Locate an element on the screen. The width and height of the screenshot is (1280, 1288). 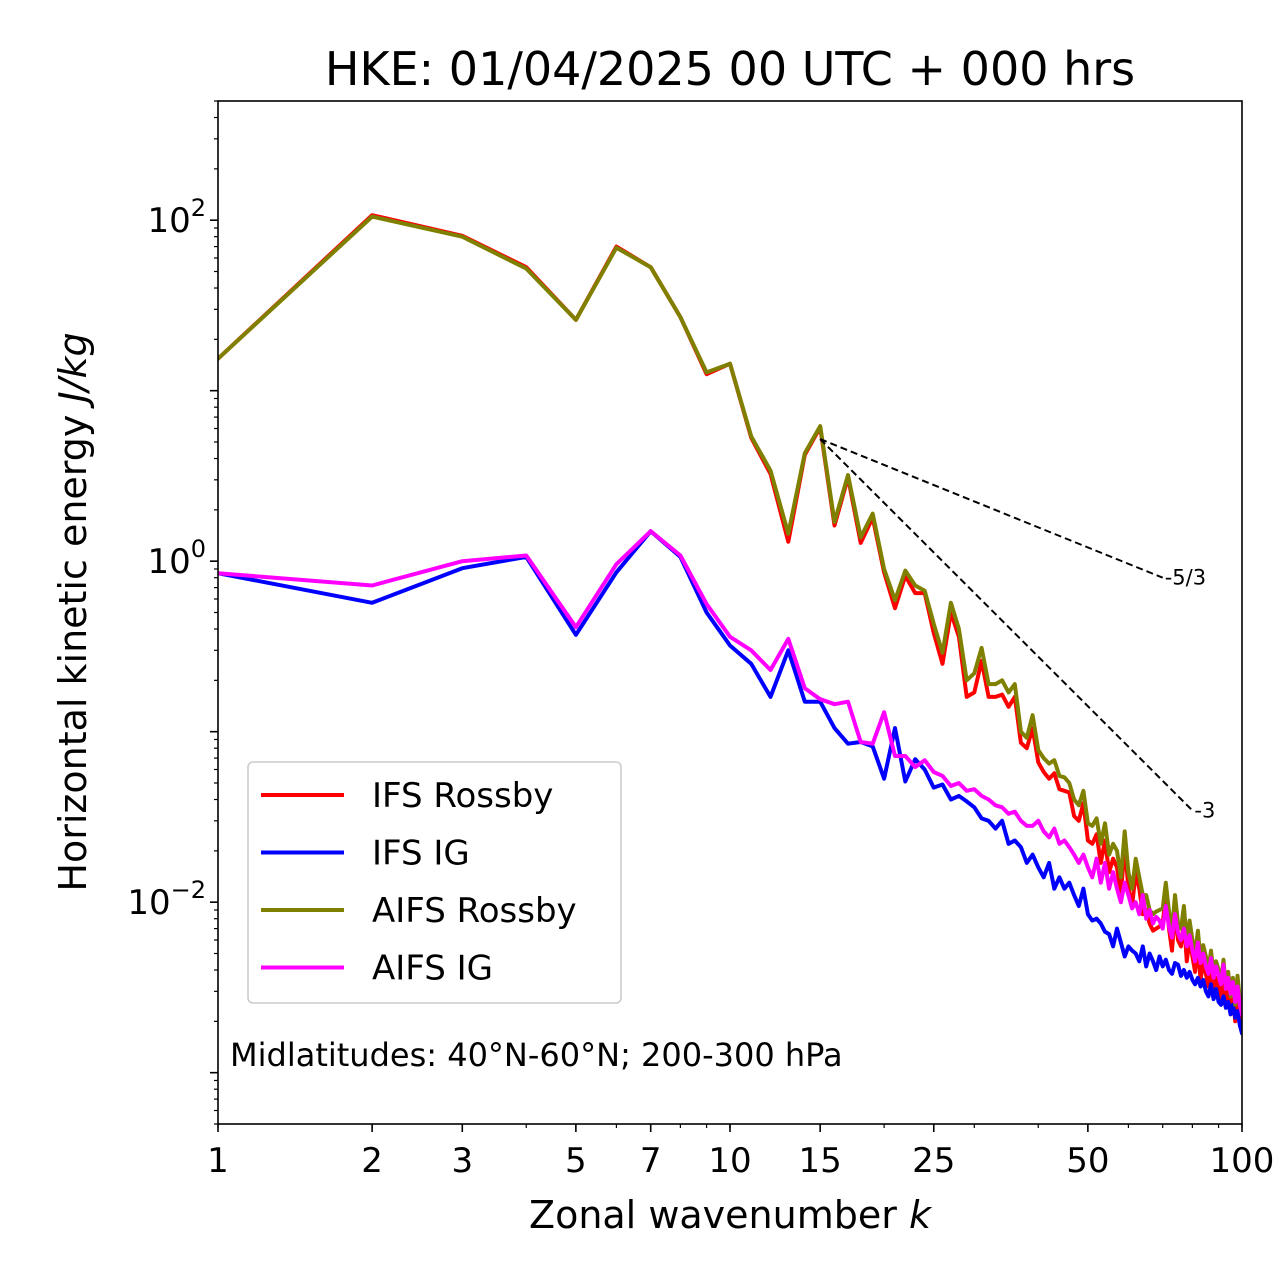
legend: IFS Rossby IFS IG AIFS Rossby AIFS IG is located at coordinates (434, 882).